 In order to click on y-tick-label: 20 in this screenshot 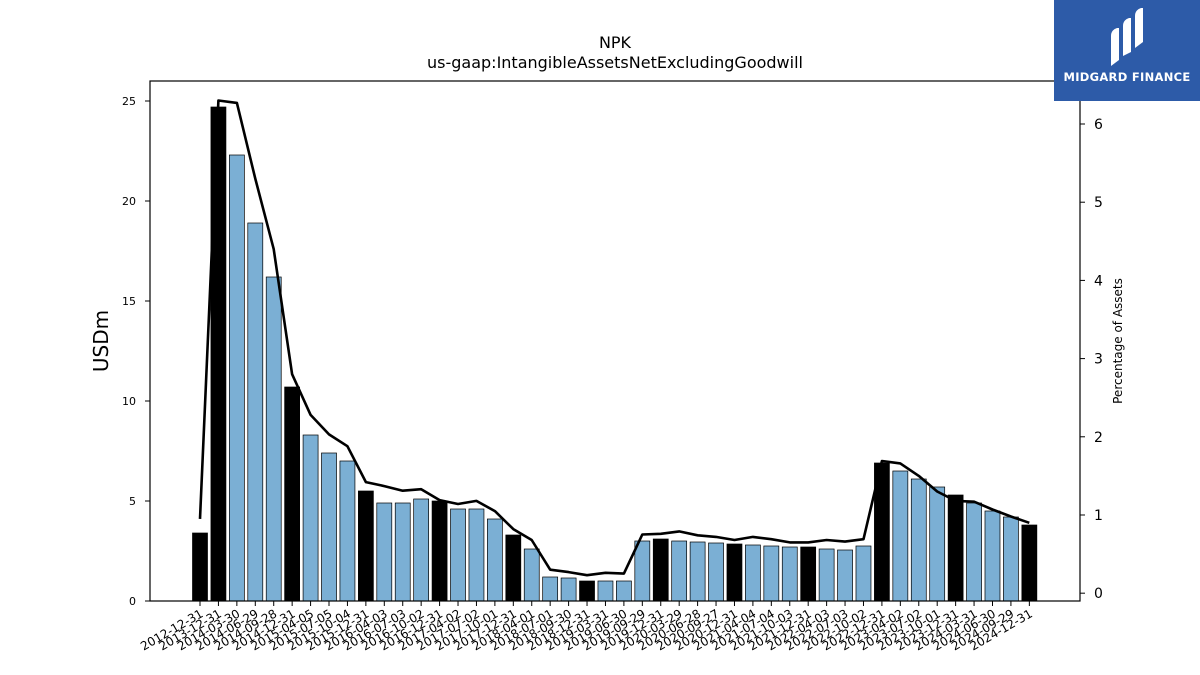, I will do `click(129, 201)`.